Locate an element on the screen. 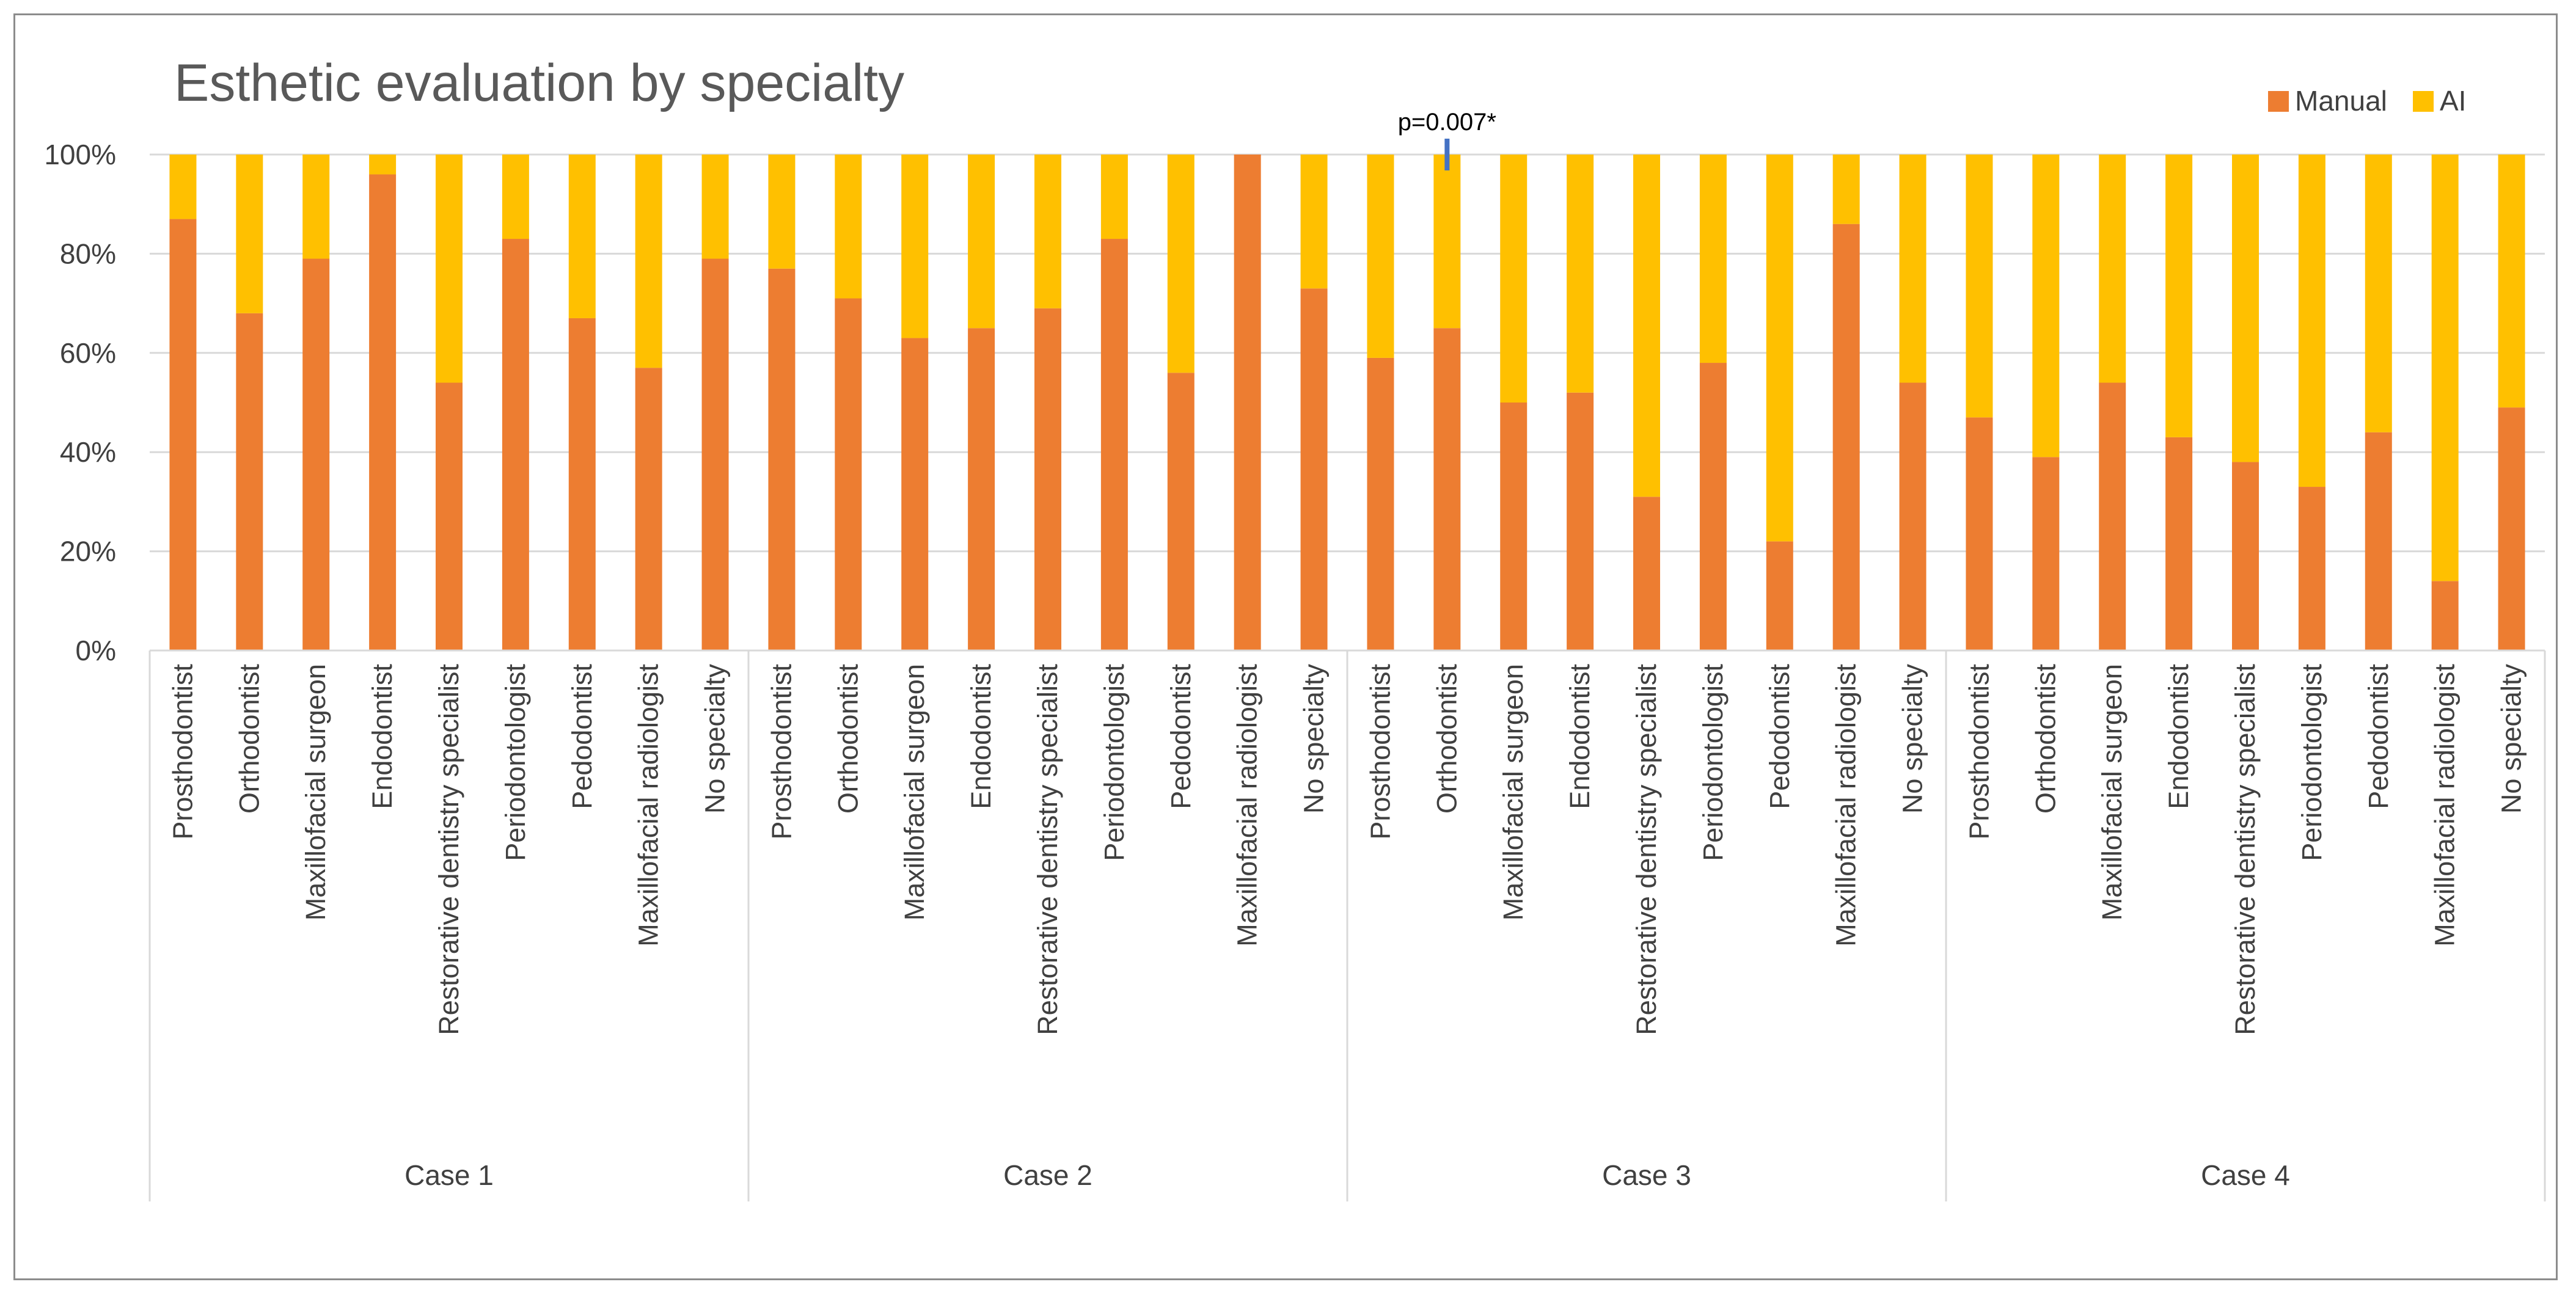 Image resolution: width=2576 pixels, height=1301 pixels. case-label: Case 1 is located at coordinates (449, 1175).